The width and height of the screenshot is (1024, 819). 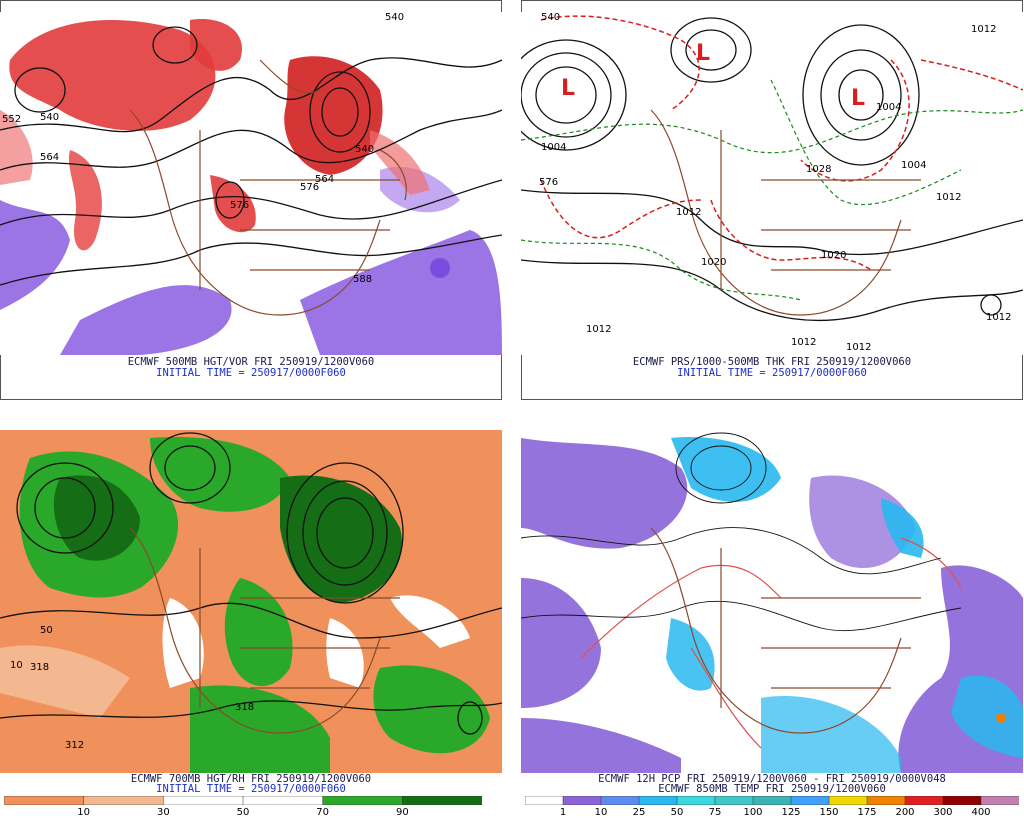 What do you see at coordinates (772, 789) in the screenshot?
I see `map-caption-temp: ECMWF 850MB TEMP FRI 250919/1200V060` at bounding box center [772, 789].